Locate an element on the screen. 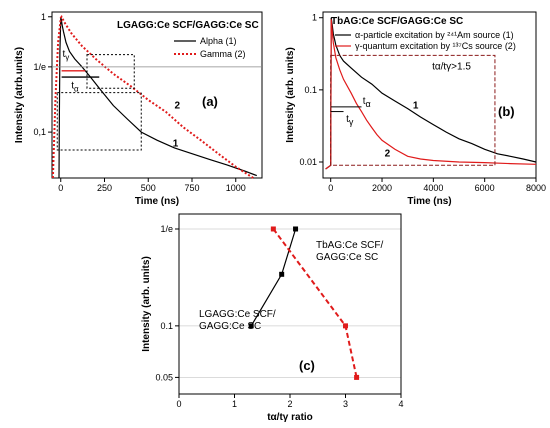 Image resolution: width=550 pixels, height=428 pixels. x-tick-label: 2000 is located at coordinates (382, 188).